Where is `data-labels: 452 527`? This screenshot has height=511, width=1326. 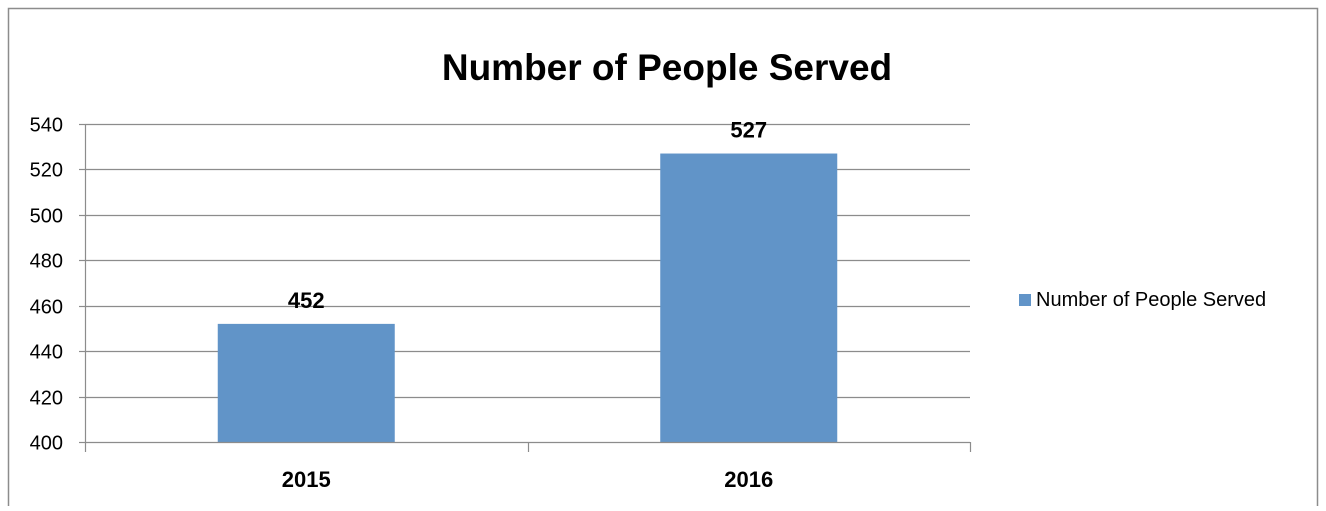 data-labels: 452 527 is located at coordinates (527, 215).